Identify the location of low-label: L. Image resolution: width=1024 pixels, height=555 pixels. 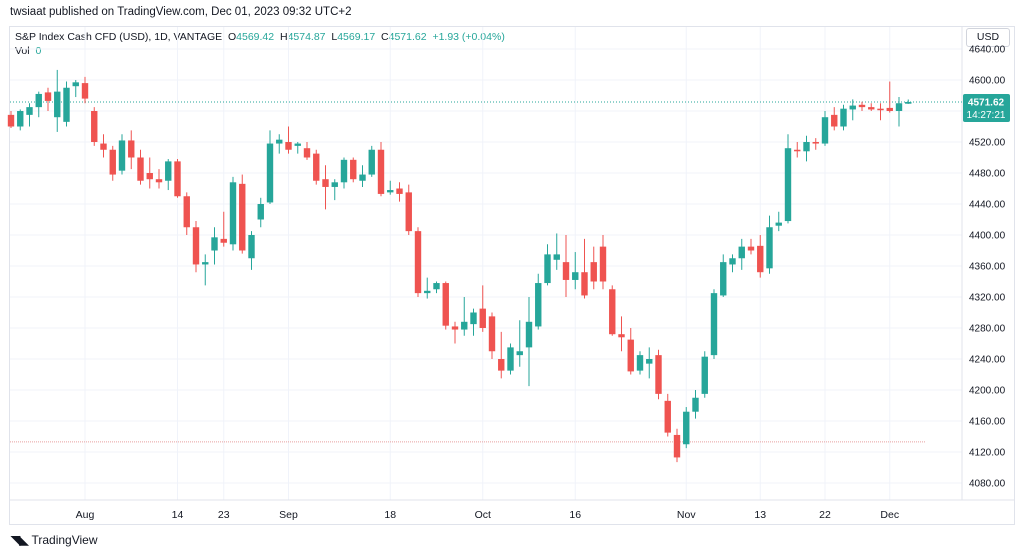
(334, 37).